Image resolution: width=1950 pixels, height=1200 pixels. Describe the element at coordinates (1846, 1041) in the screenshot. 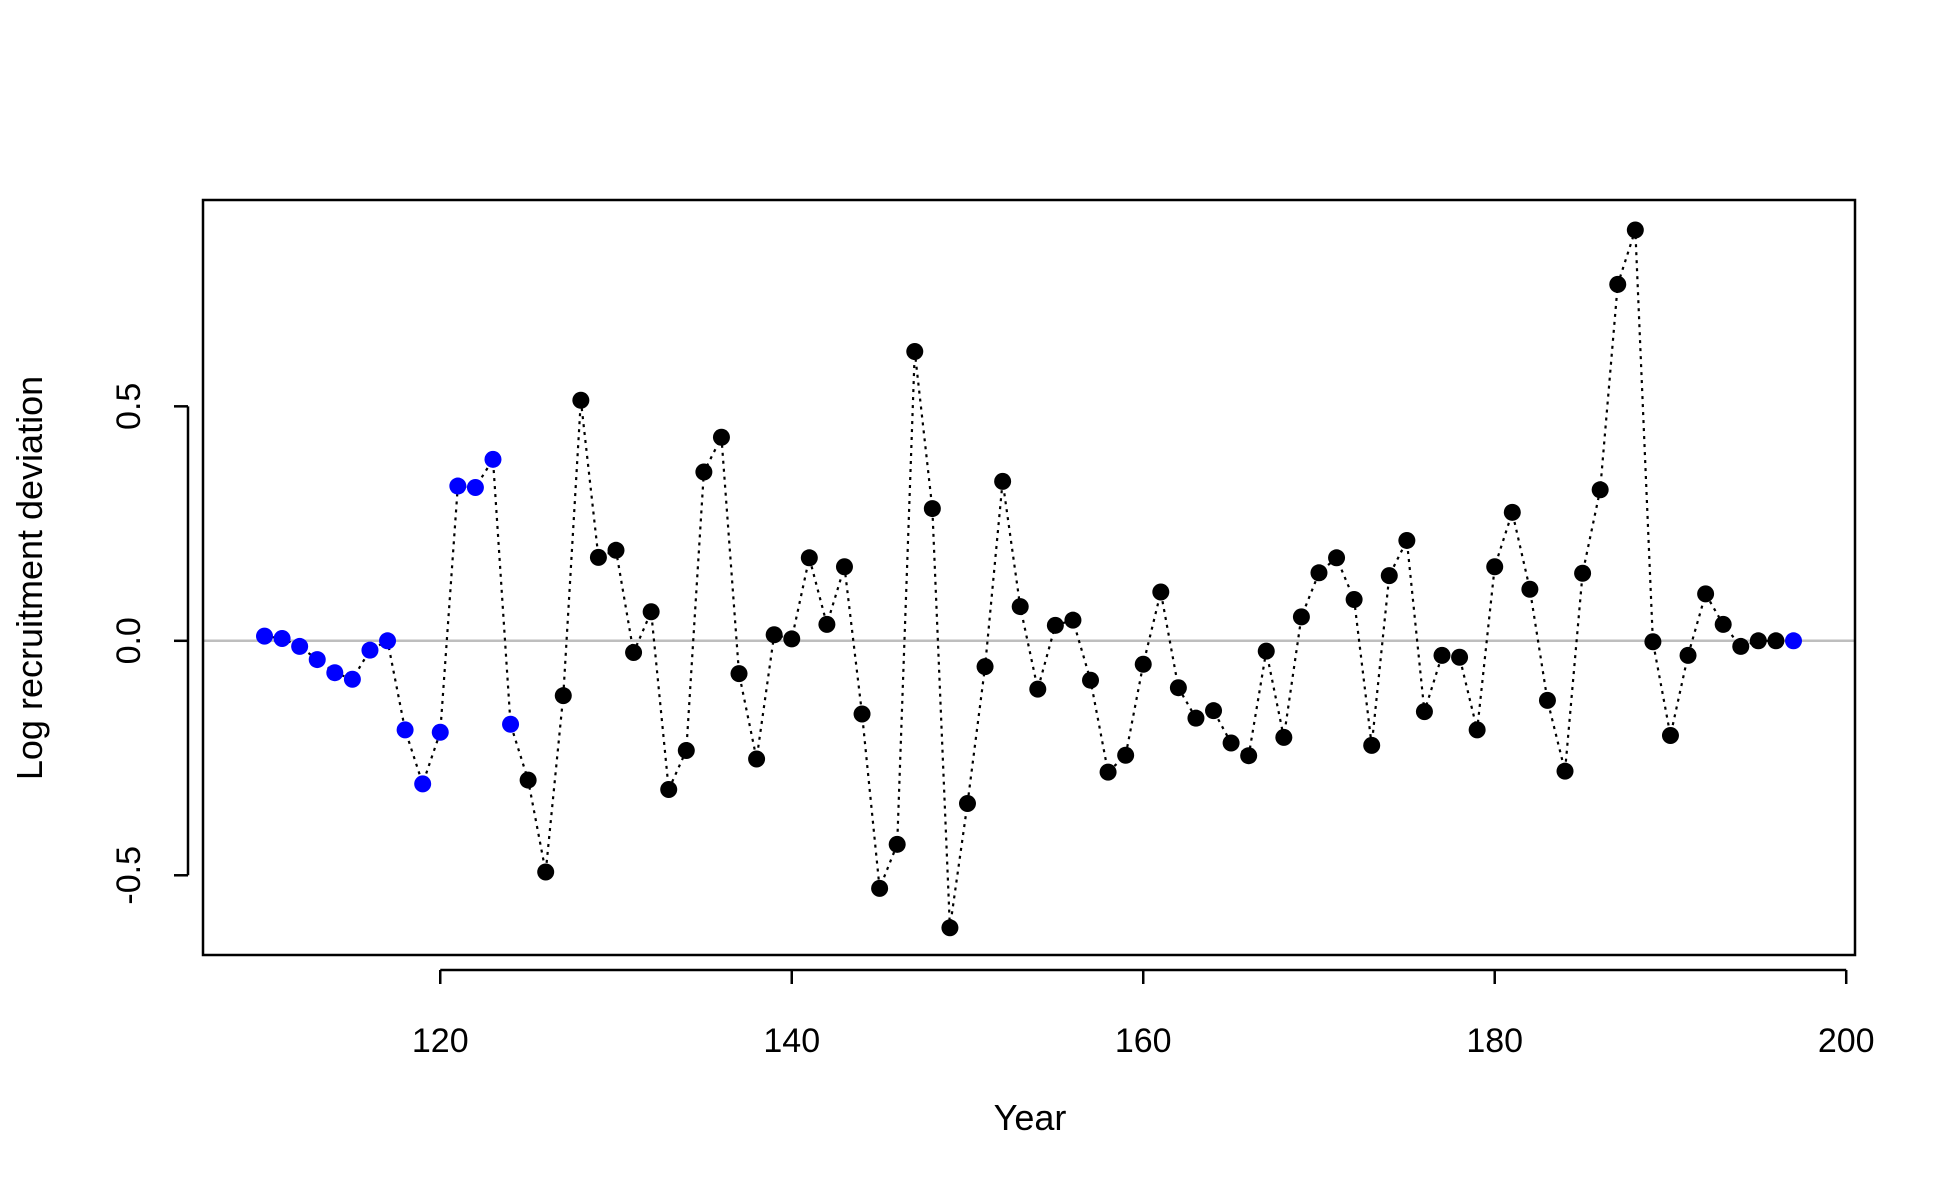

I see `x-tick-label: 200` at that location.